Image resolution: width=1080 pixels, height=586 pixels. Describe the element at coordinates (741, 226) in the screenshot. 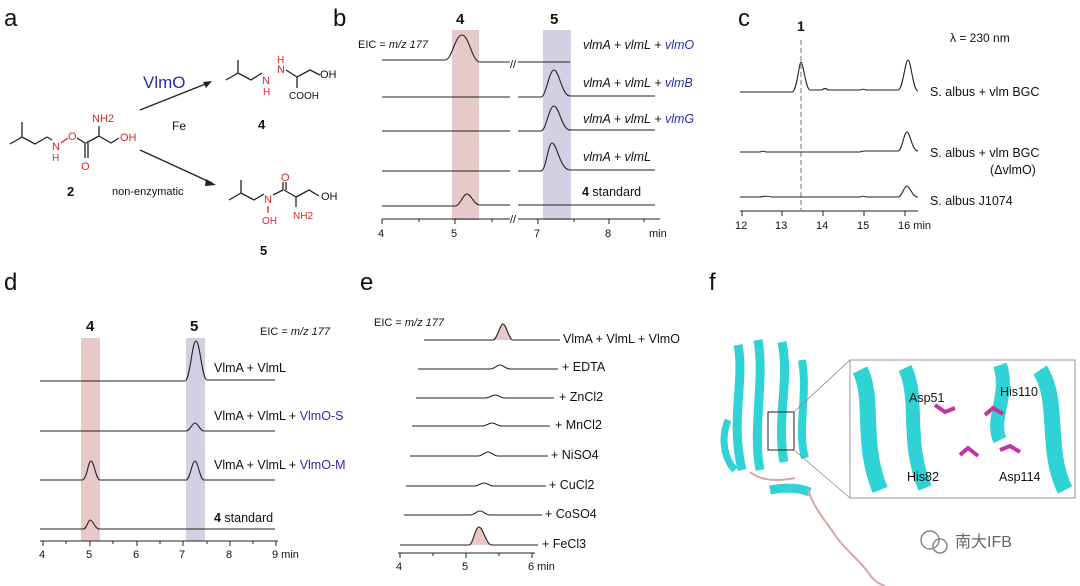

I see `c-tick-12: 12` at that location.